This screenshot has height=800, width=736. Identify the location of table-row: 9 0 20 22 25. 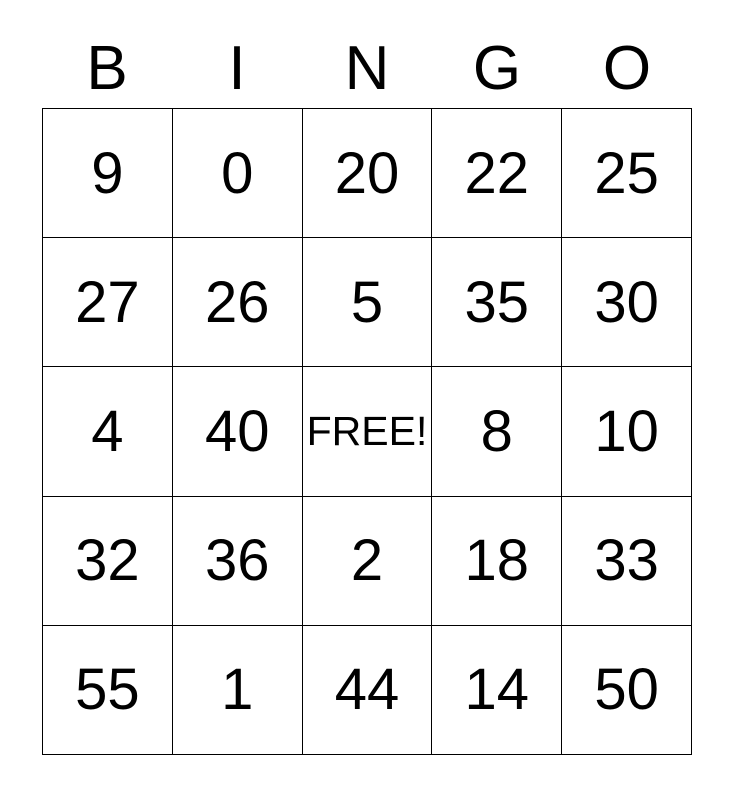
(367, 173).